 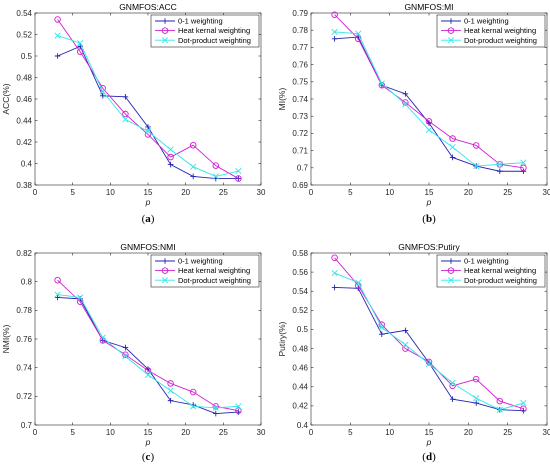 I want to click on y-tick-label: 0.75, so click(x=300, y=82).